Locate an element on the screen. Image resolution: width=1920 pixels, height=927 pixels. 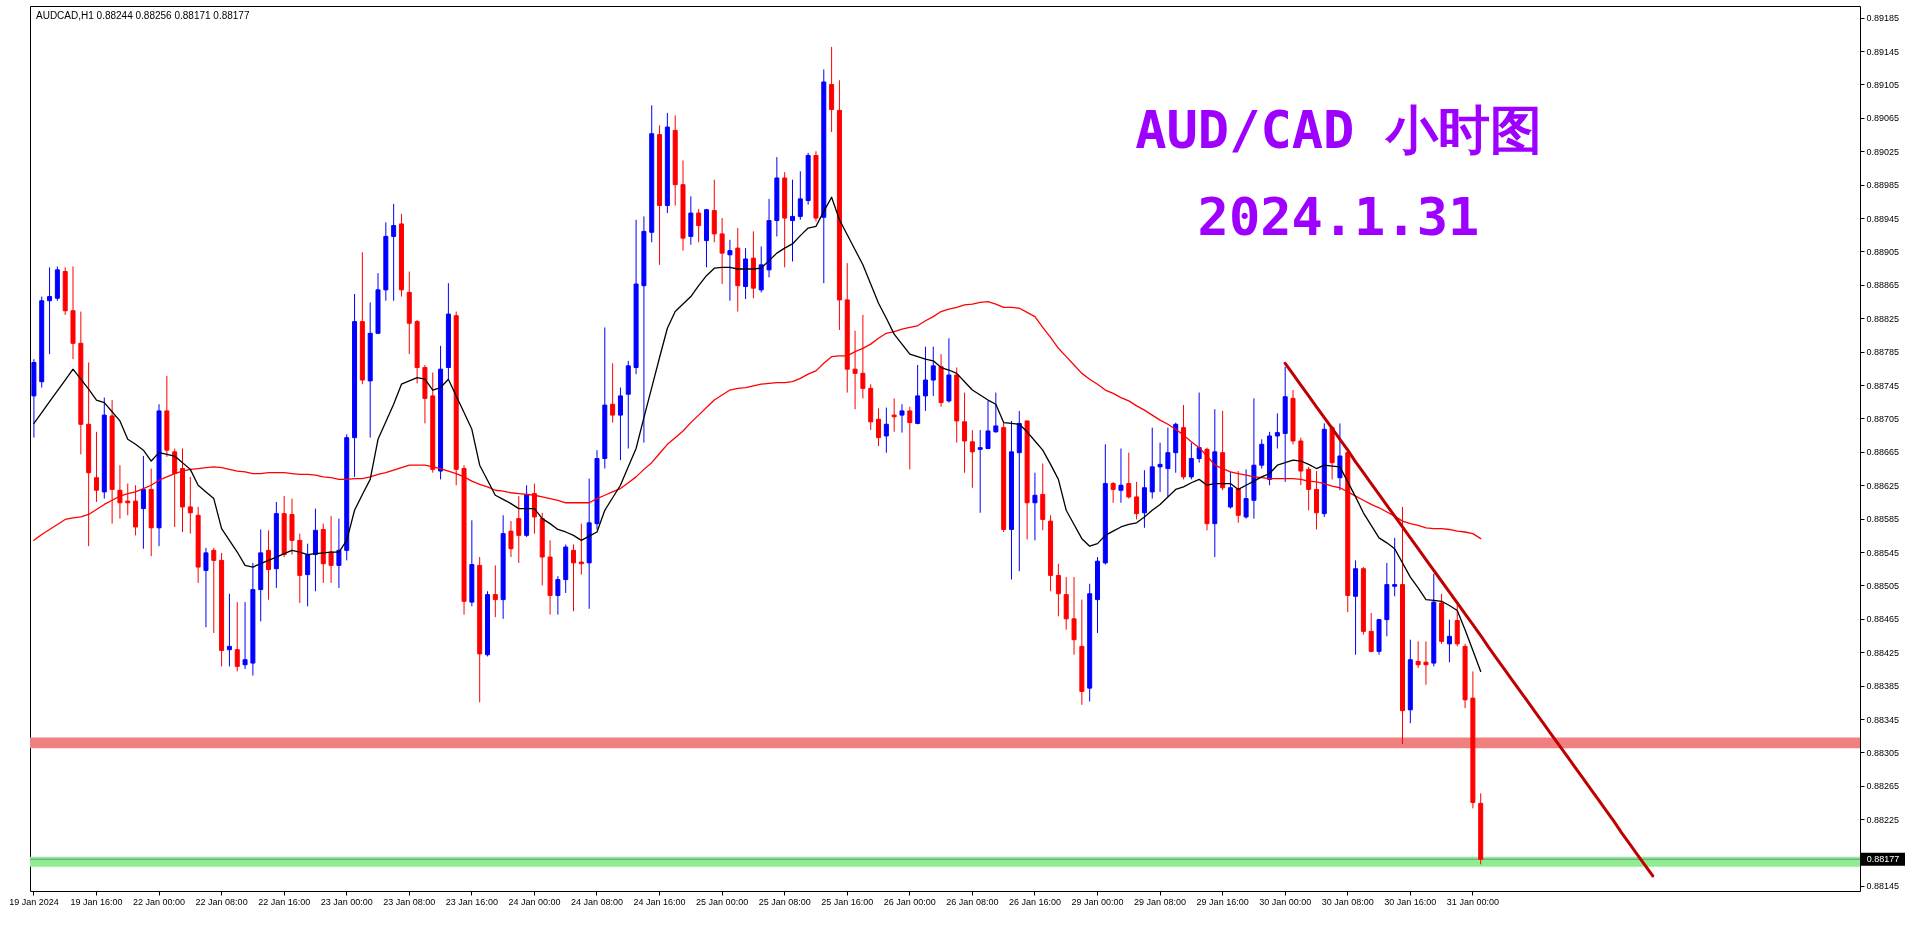
x-tick-label: 22 Jan 00:00 is located at coordinates (159, 901).